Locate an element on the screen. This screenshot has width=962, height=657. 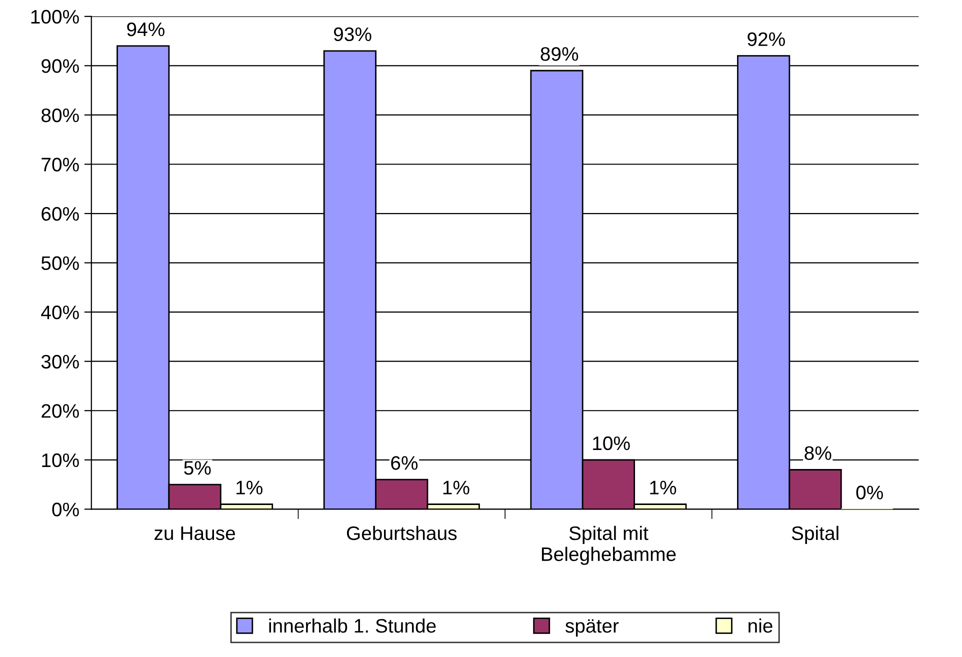
data-label: 6% is located at coordinates (404, 463).